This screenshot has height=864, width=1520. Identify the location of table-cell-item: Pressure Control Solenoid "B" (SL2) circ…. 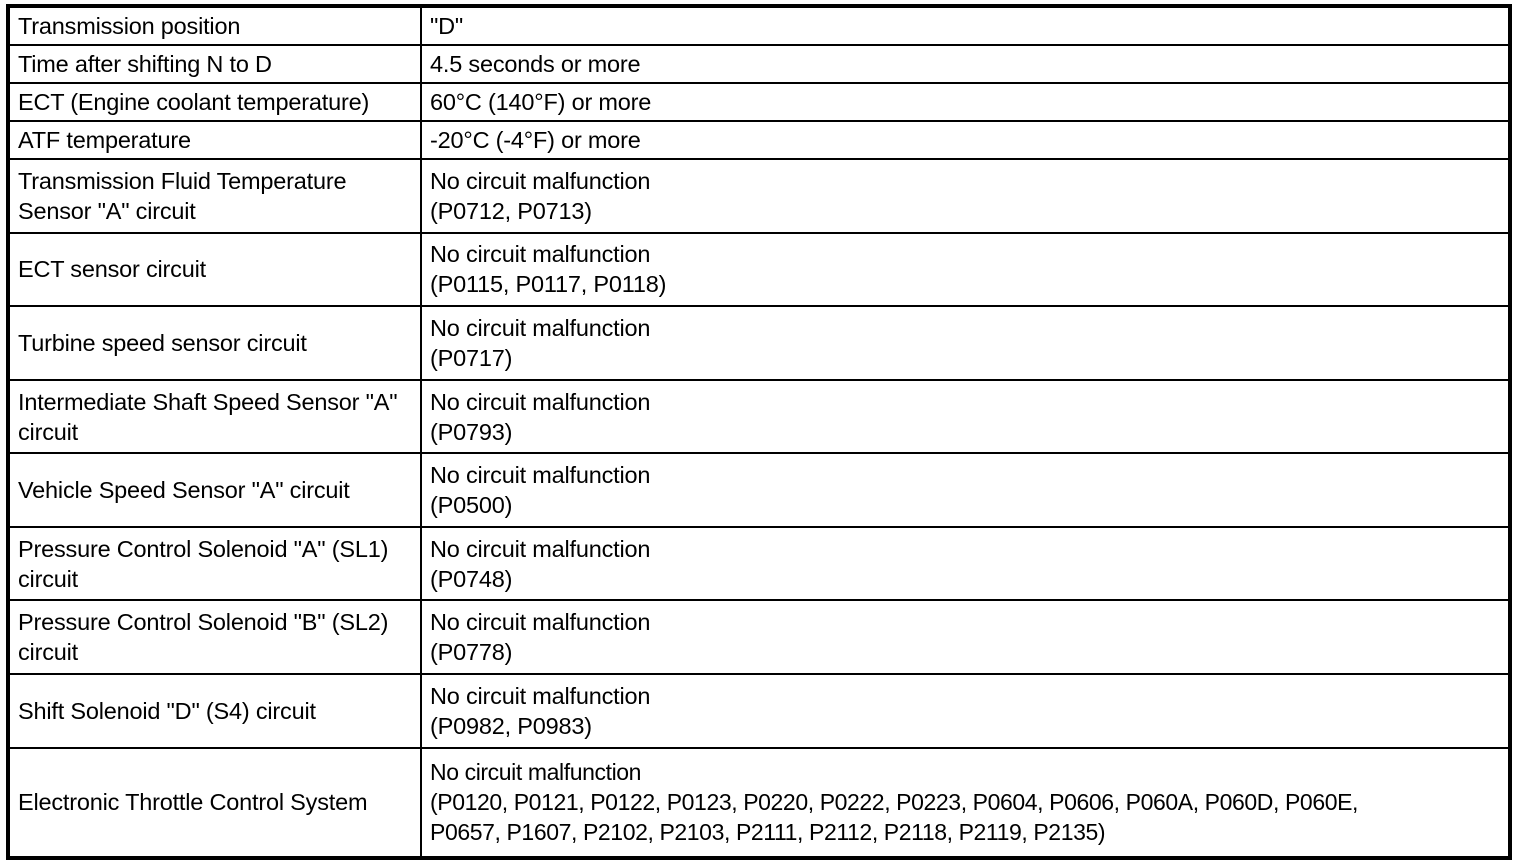
(214, 637).